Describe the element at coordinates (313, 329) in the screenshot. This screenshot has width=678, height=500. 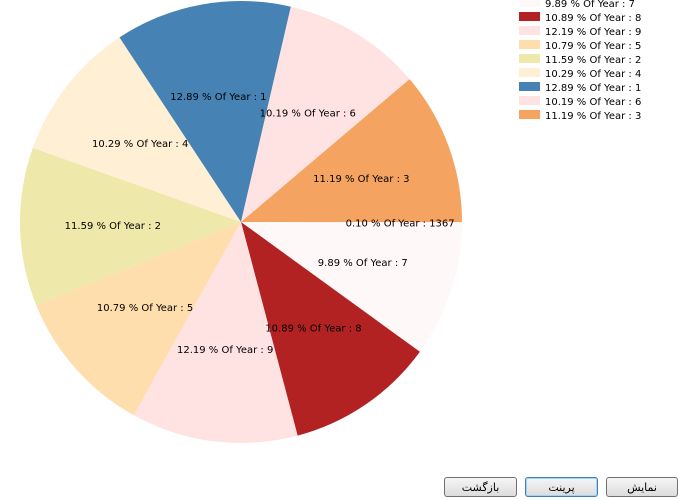
I see `slice-data-label: 10.89 % Of Year : 8` at that location.